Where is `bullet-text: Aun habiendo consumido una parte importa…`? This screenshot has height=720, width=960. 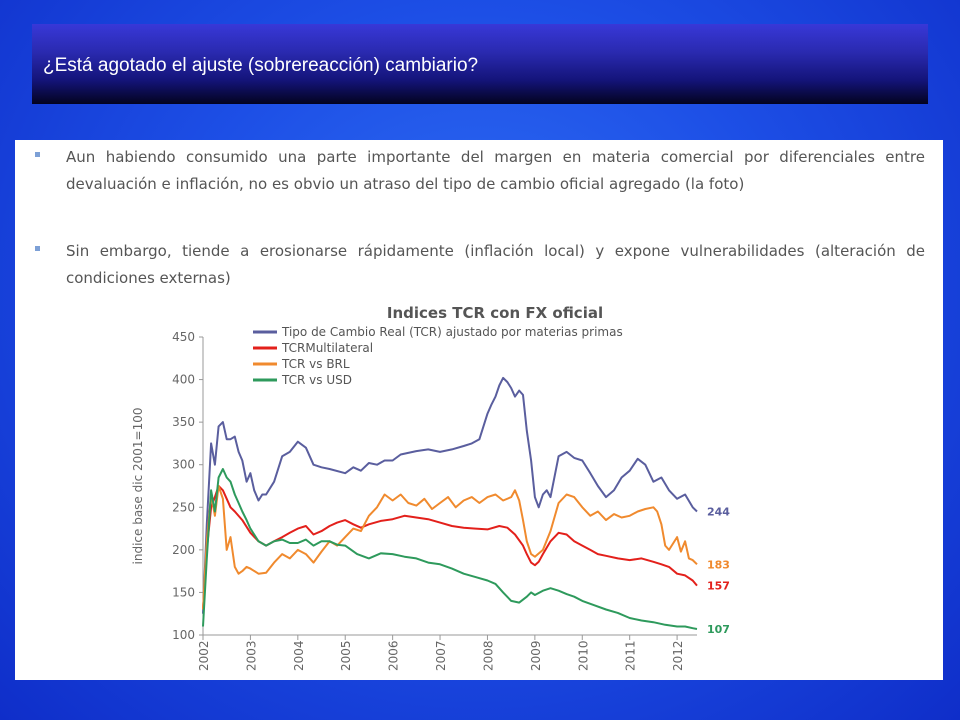
bullet-text: Aun habiendo consumido una parte importa… is located at coordinates (495, 170).